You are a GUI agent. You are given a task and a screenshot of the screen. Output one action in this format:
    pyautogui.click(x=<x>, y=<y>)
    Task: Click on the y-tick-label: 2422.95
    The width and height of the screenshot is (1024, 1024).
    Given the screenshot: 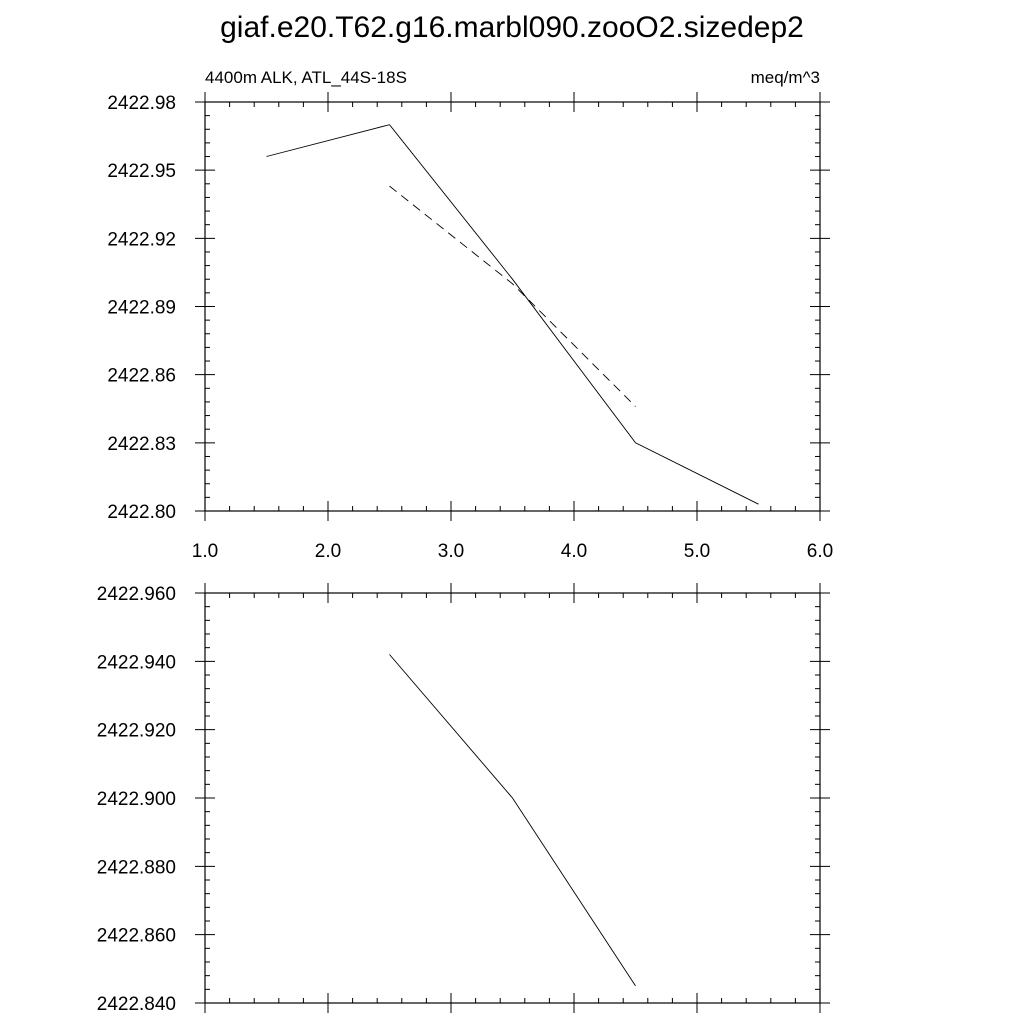 What is the action you would take?
    pyautogui.click(x=141, y=171)
    